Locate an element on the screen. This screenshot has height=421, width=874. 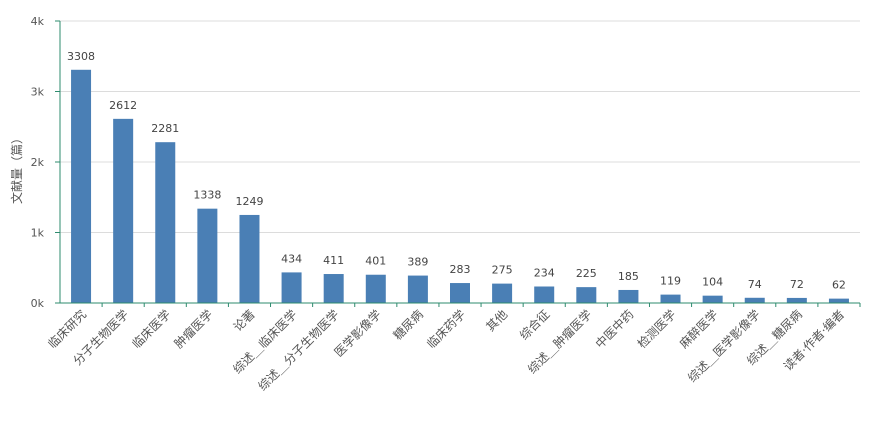
bar-value-label: 104 is located at coordinates (712, 282).